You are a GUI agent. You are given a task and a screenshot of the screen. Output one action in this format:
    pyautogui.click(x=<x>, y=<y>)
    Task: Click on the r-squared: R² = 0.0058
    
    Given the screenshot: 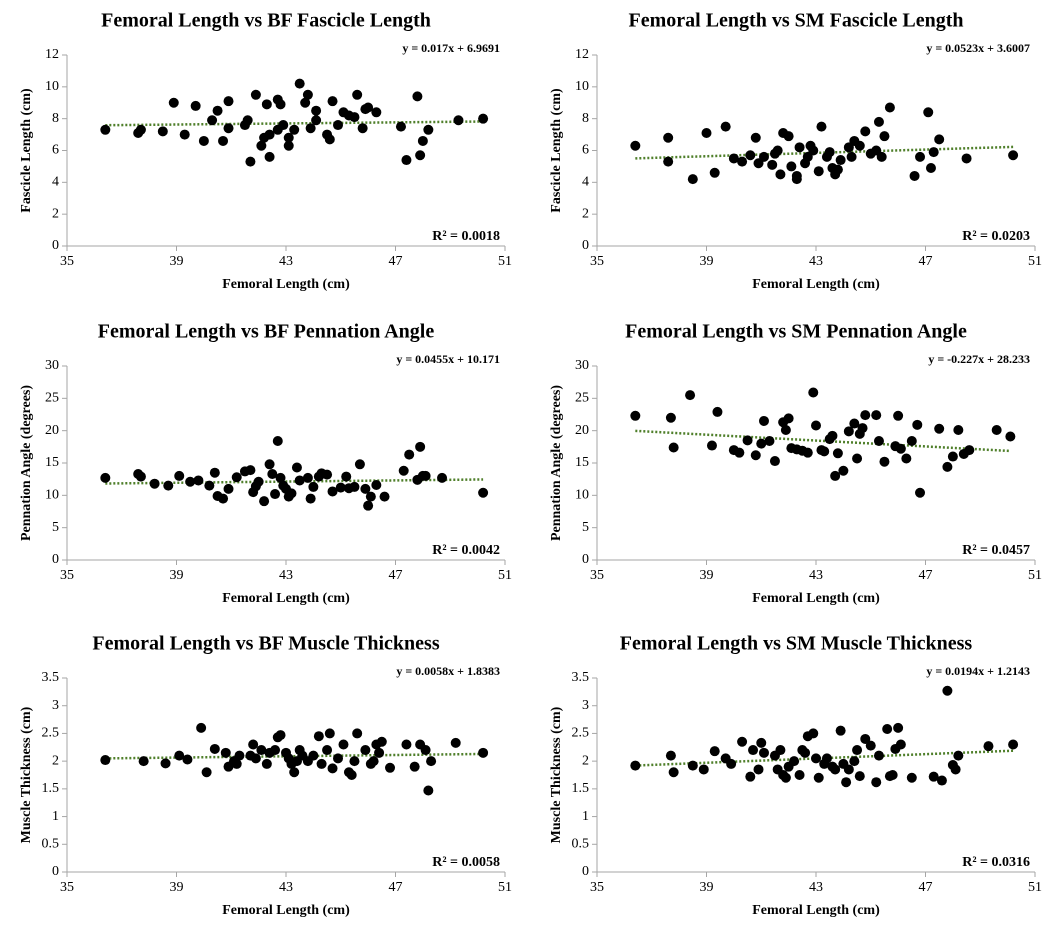 What is the action you would take?
    pyautogui.click(x=466, y=862)
    